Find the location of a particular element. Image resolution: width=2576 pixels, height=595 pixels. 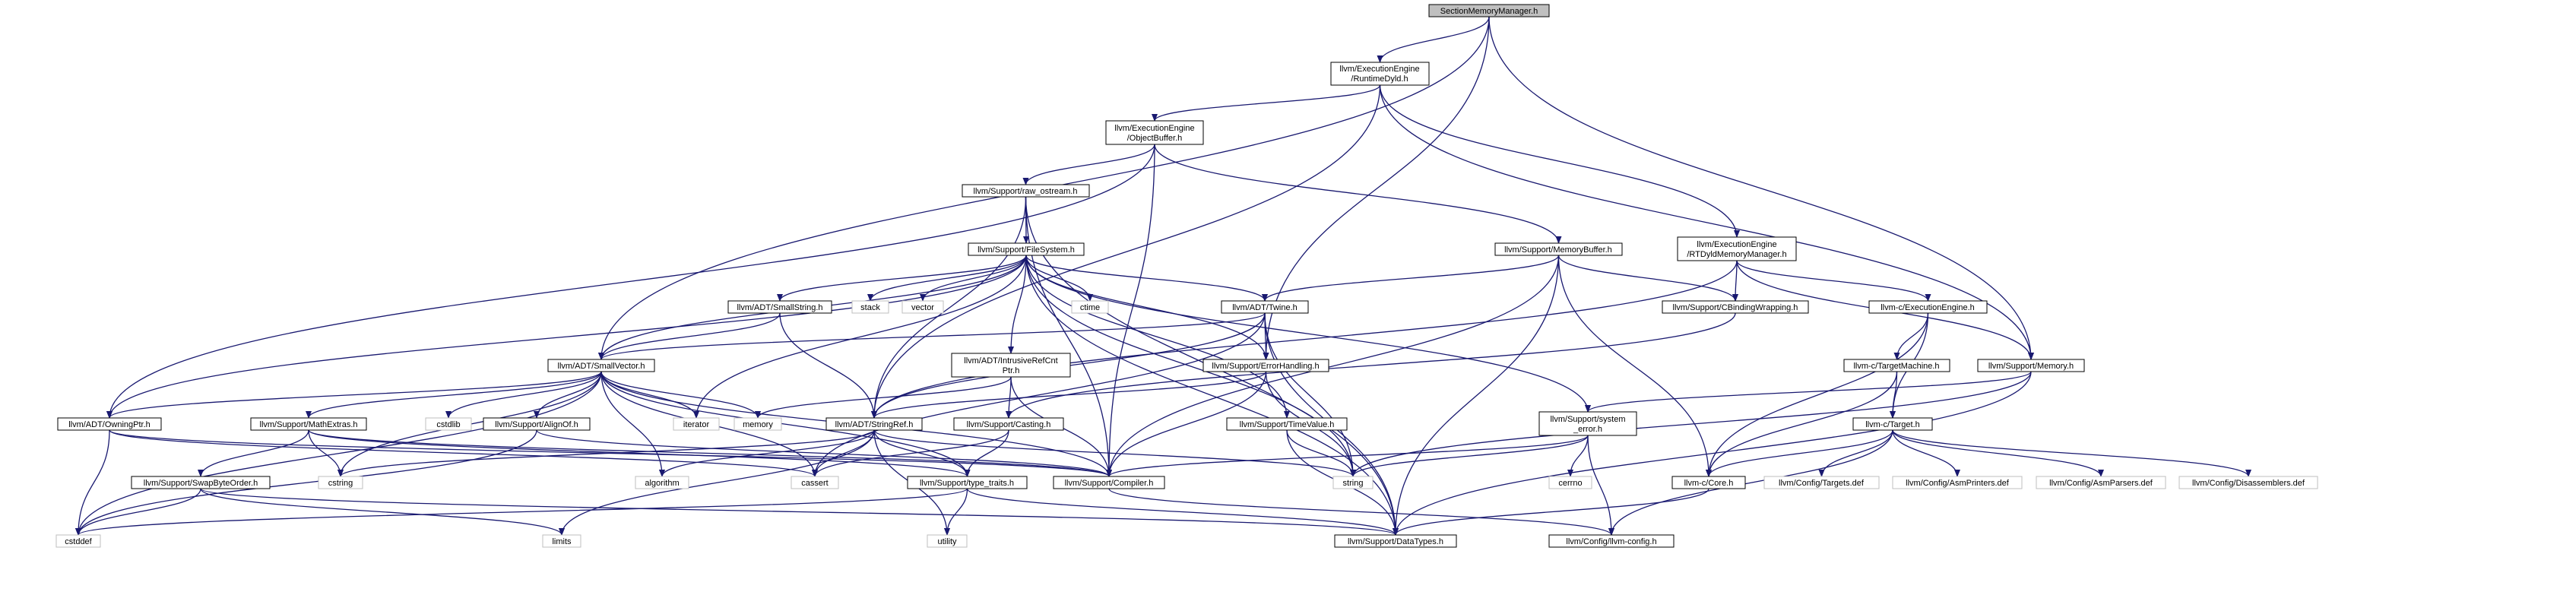

node-label: llvm/Support/ErrorHandling.h is located at coordinates (1265, 366).